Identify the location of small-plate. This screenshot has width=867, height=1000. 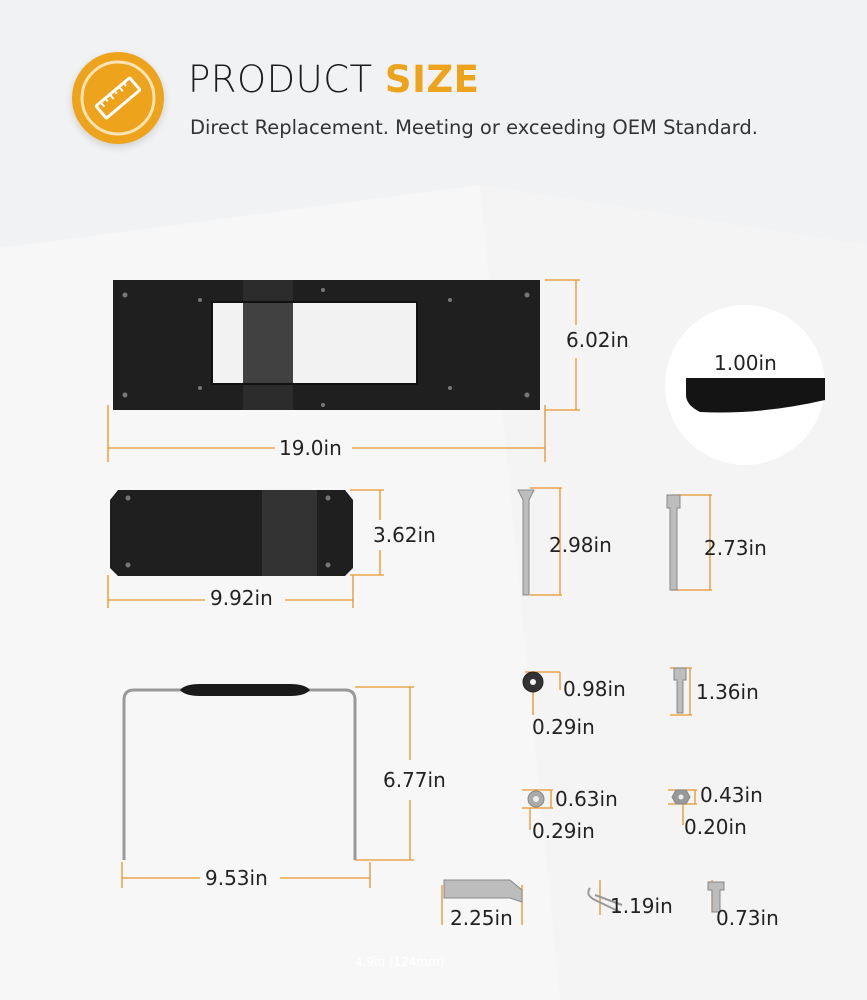
(231, 533).